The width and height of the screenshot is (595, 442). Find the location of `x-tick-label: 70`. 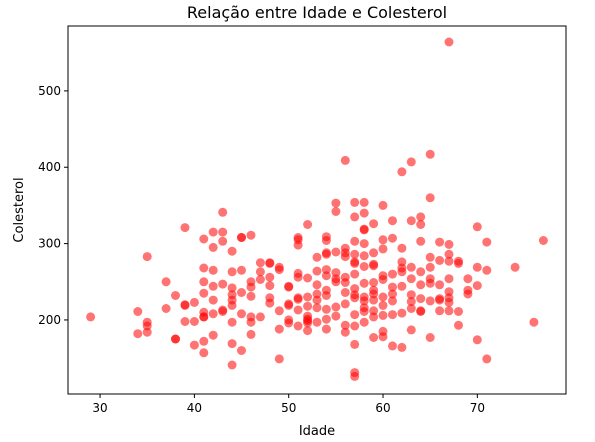

x-tick-label: 70 is located at coordinates (477, 408).